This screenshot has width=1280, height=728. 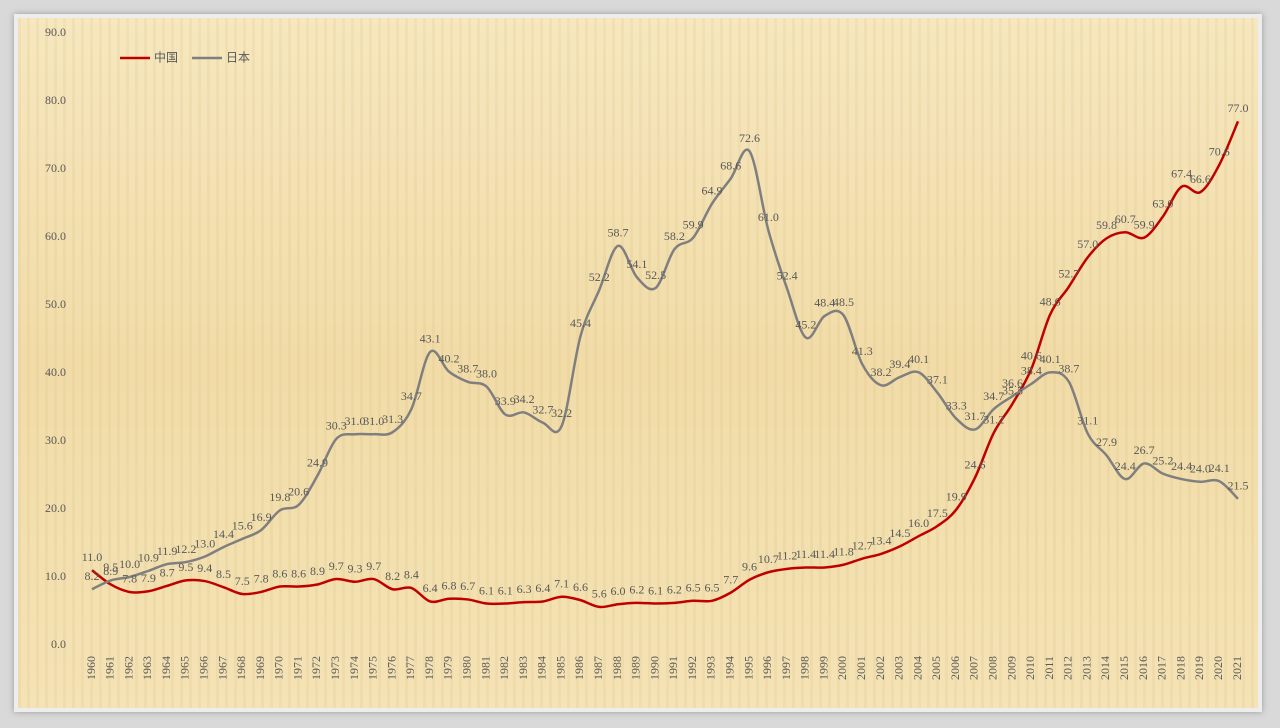 What do you see at coordinates (749, 566) in the screenshot?
I see `data-label: 9.6` at bounding box center [749, 566].